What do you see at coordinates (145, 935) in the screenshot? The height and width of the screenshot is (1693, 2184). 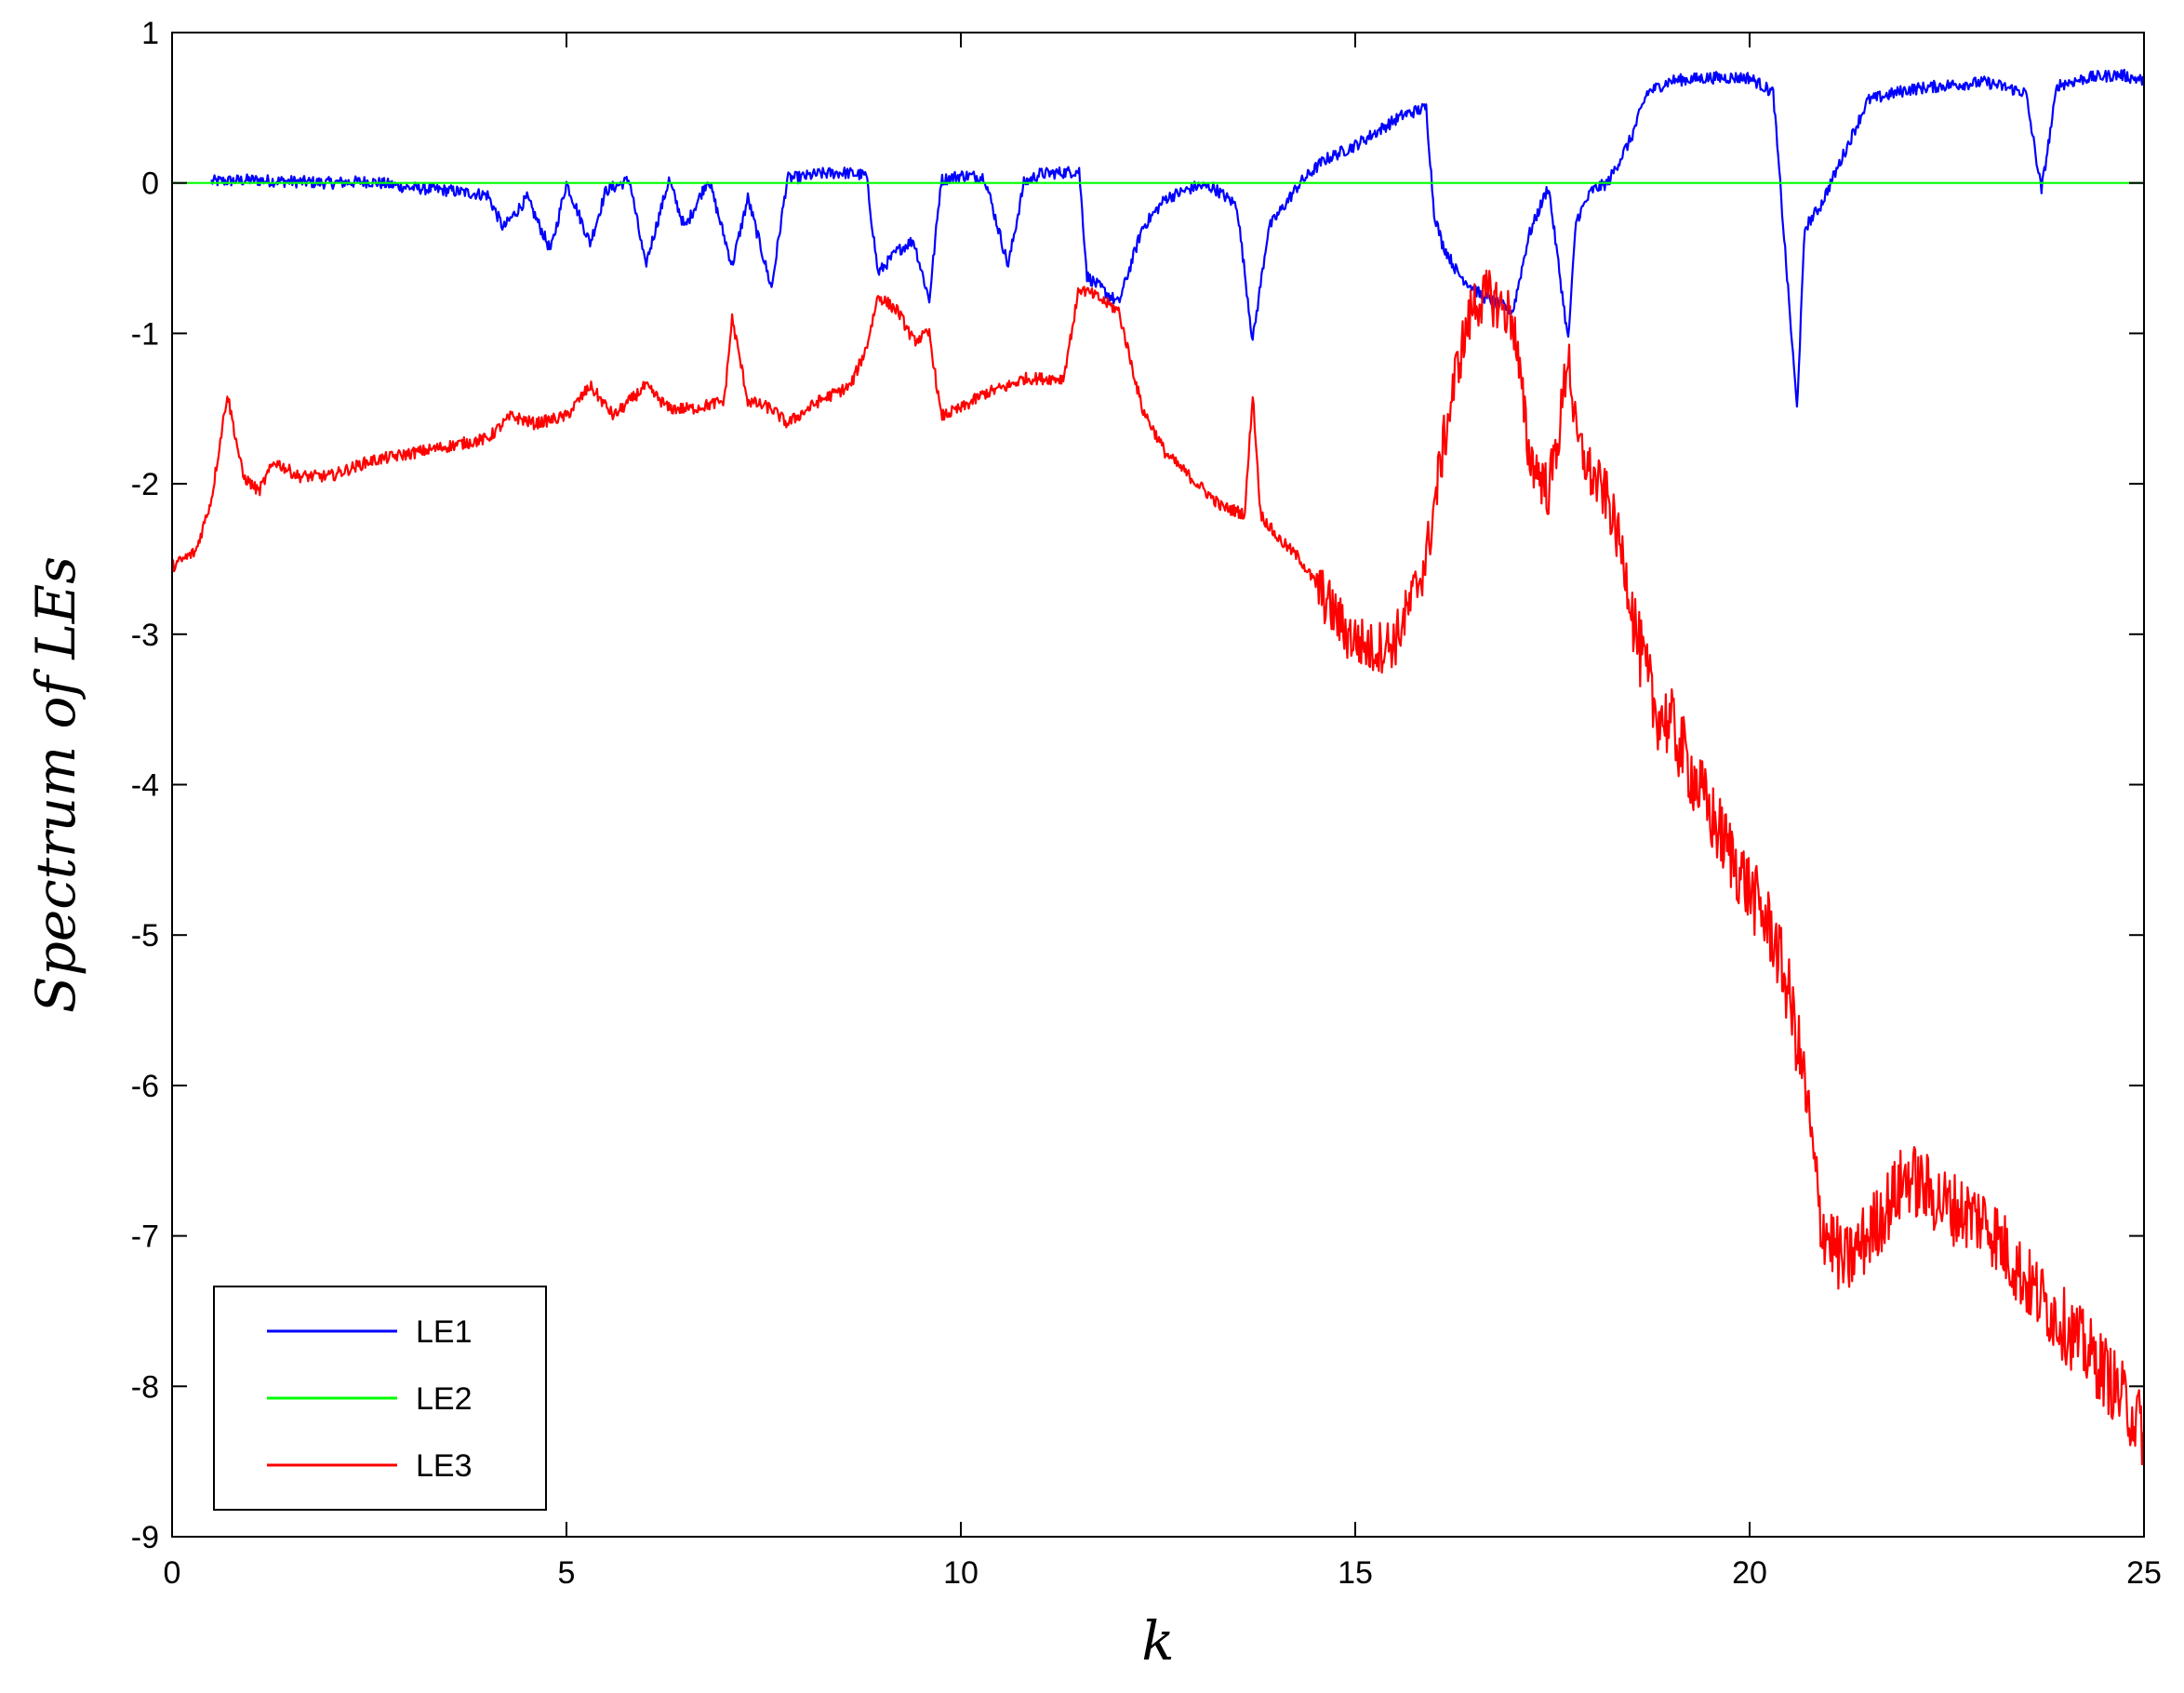 I see `y-tick-label: -5` at bounding box center [145, 935].